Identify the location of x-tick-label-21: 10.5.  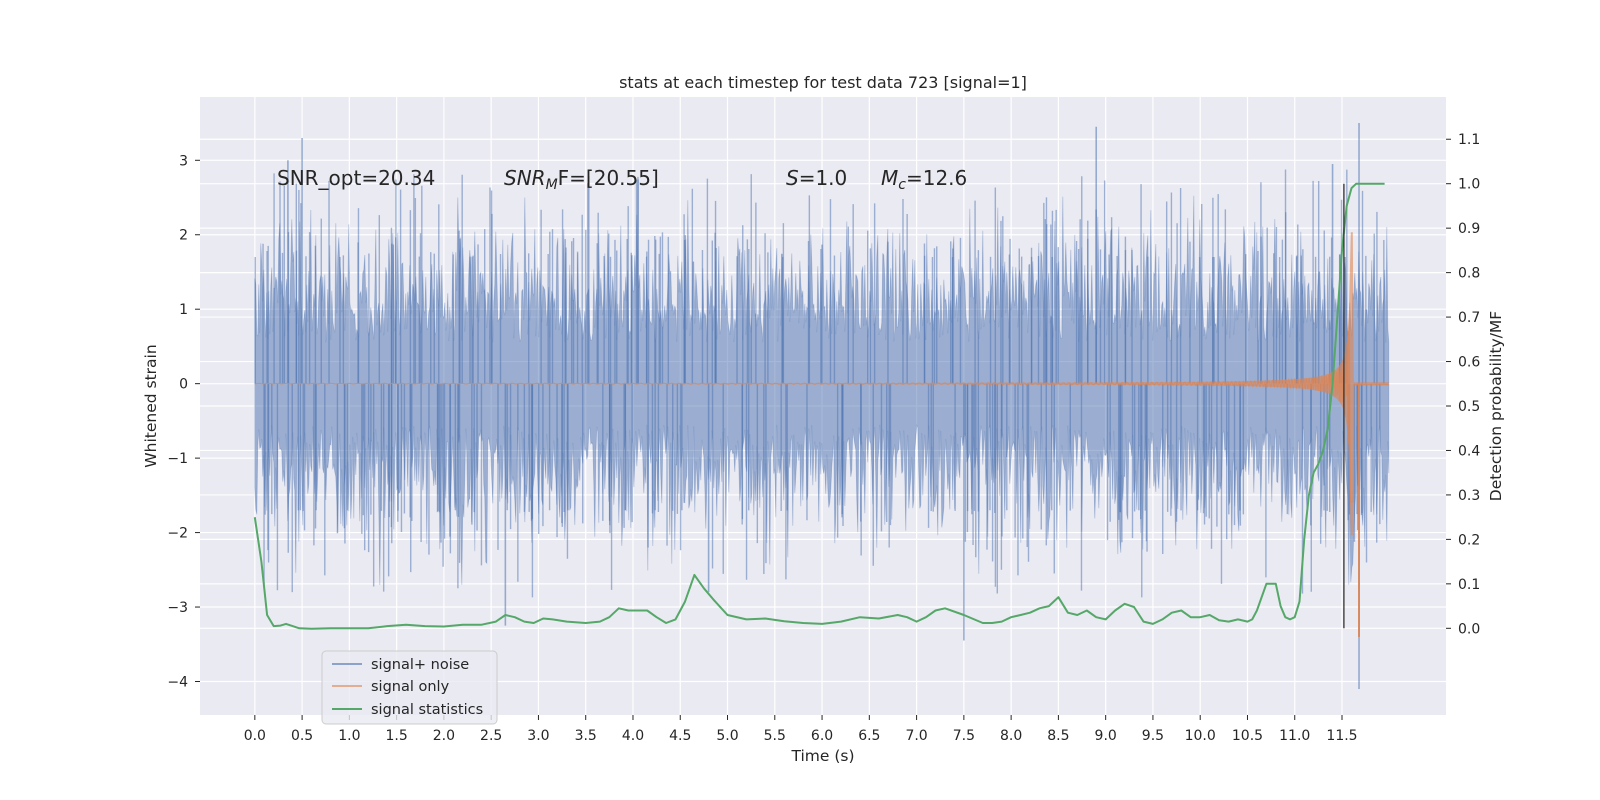
(1247, 736).